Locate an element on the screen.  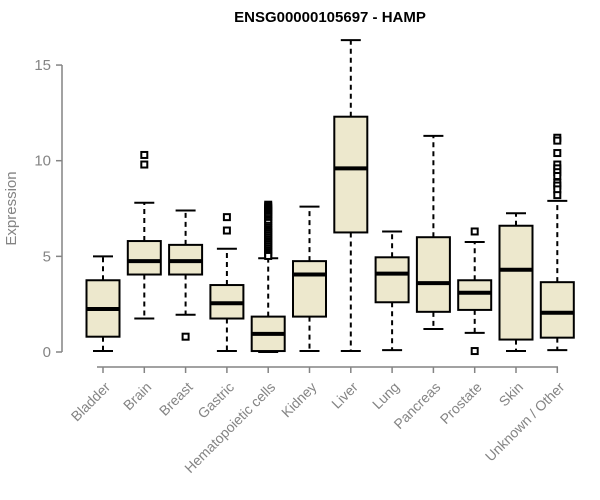
x-tick-label-prostate: Prostate is located at coordinates (461, 403).